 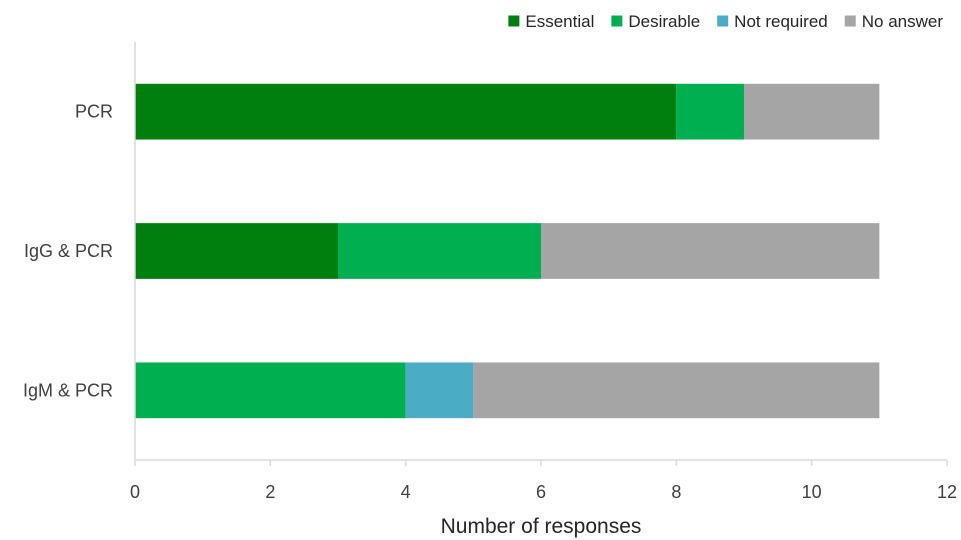 What do you see at coordinates (439, 251) in the screenshot?
I see `bar-igg-and-pcr-desirable` at bounding box center [439, 251].